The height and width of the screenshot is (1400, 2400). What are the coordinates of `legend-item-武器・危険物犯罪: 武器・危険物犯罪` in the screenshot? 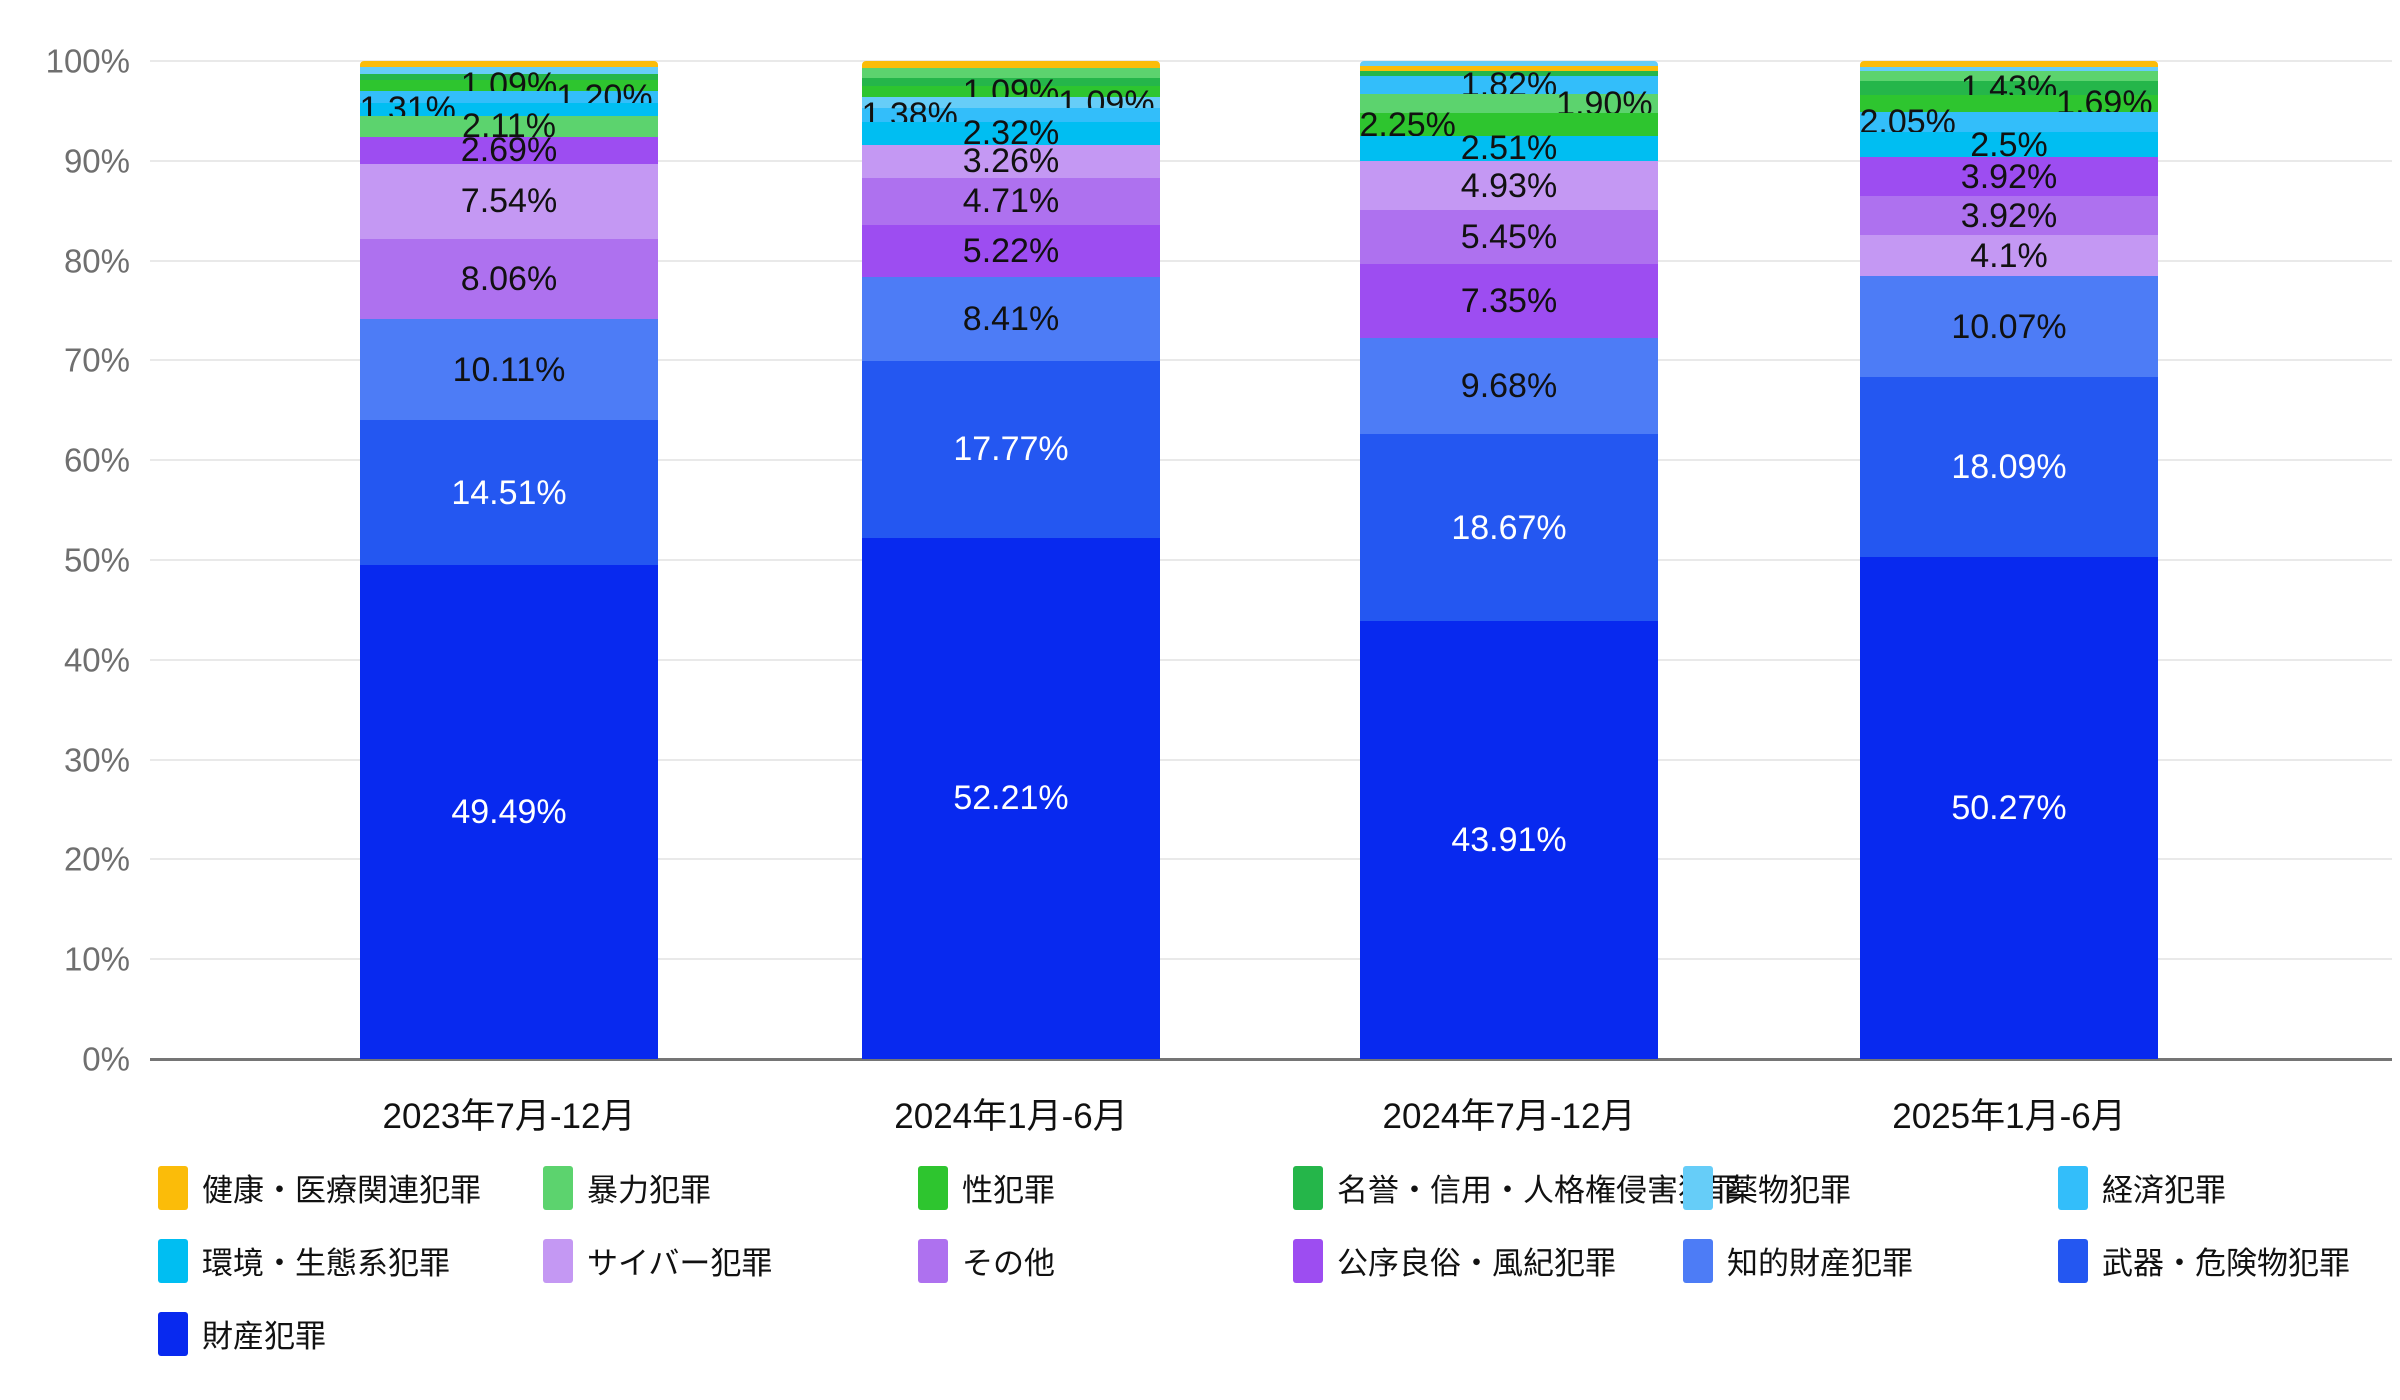 It's located at (2204, 1260).